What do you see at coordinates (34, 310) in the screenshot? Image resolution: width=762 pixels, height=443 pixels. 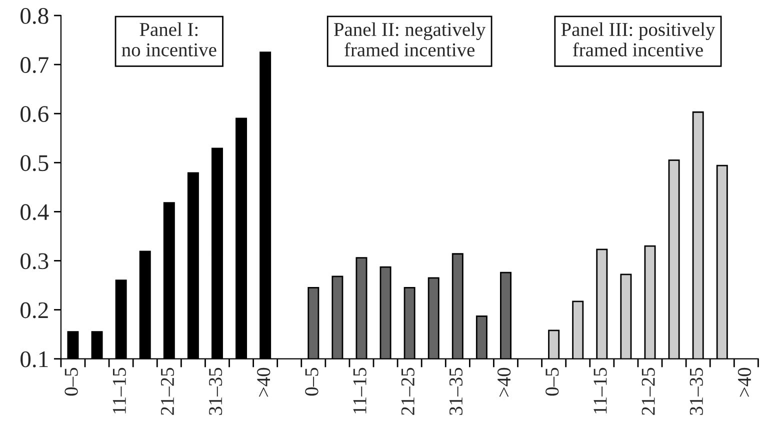 I see `y-tick-label: 0.2` at bounding box center [34, 310].